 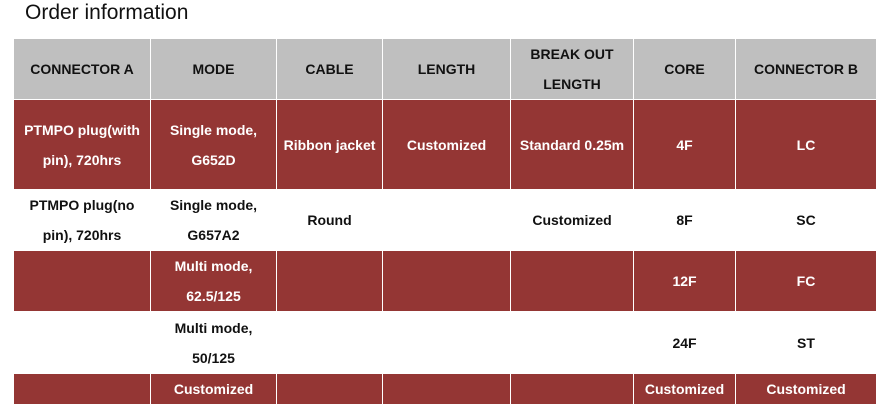 I want to click on header-connector-b: CONNECTOR B, so click(x=806, y=69).